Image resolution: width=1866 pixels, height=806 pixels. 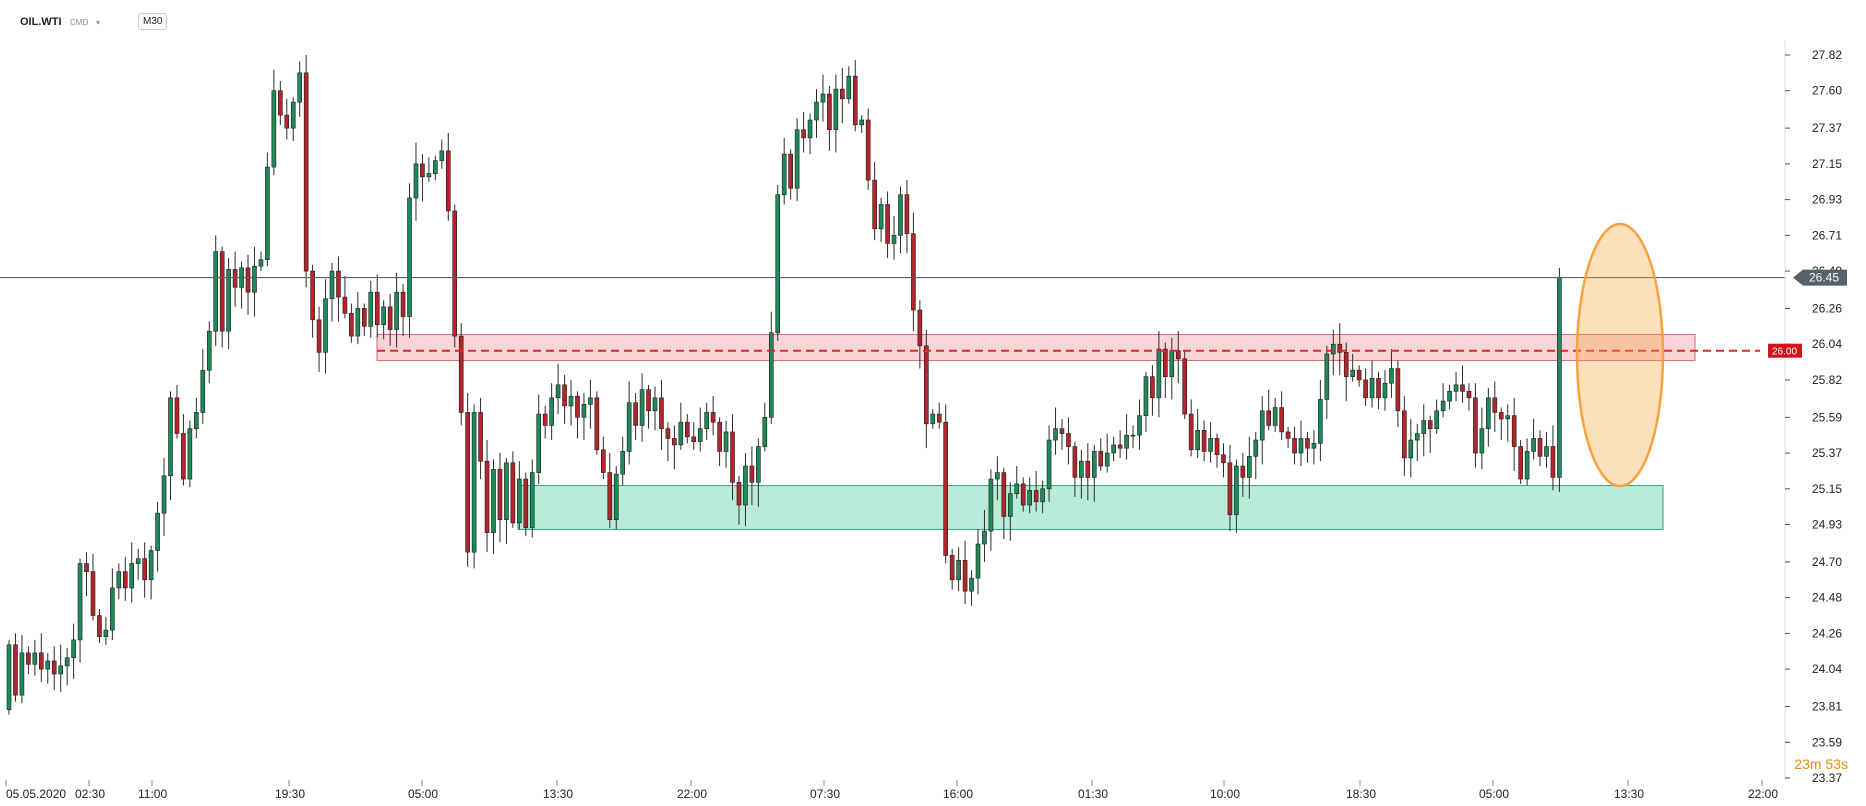 I want to click on current-price-badge, so click(x=1820, y=277).